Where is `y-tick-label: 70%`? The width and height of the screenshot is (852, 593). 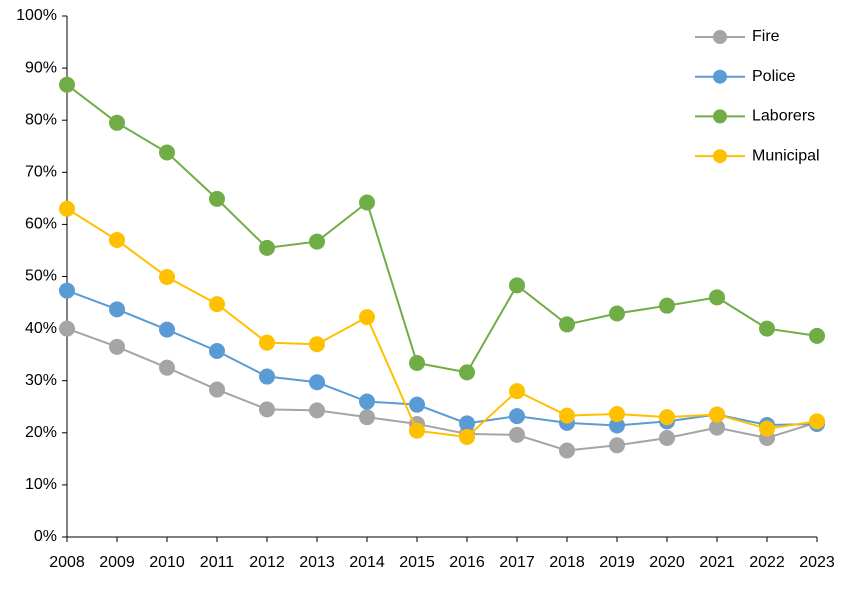 y-tick-label: 70% is located at coordinates (41, 172).